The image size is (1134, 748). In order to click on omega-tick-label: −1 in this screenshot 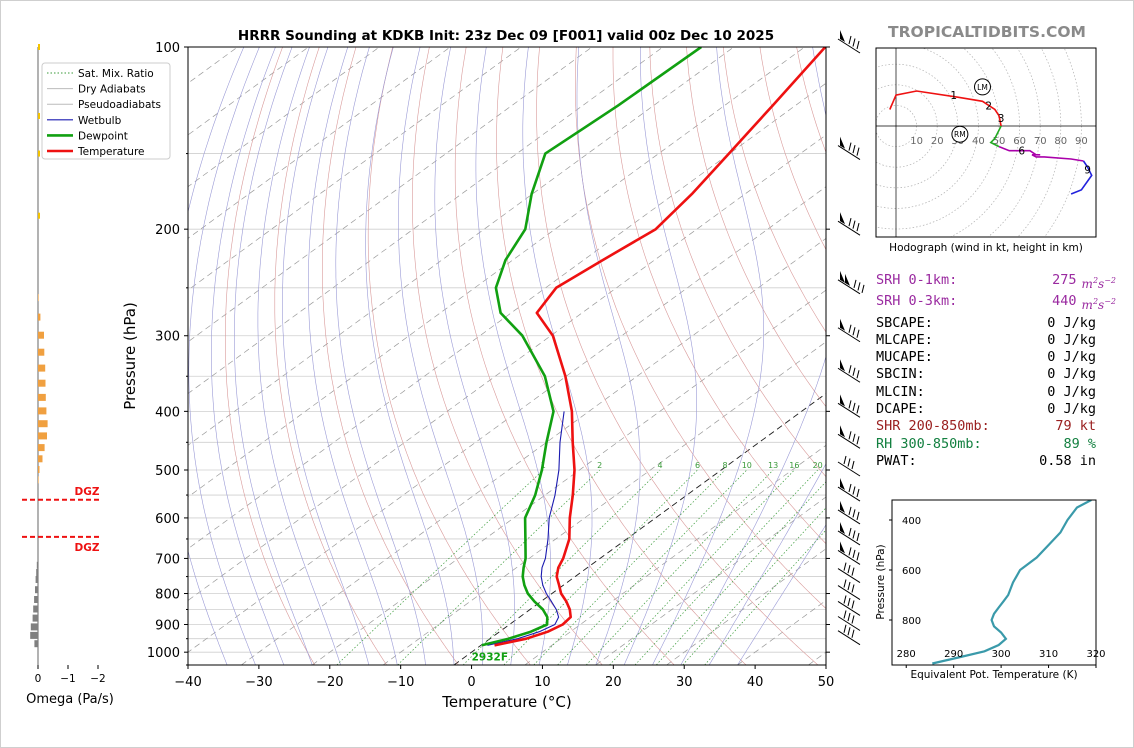, I will do `click(67, 679)`.